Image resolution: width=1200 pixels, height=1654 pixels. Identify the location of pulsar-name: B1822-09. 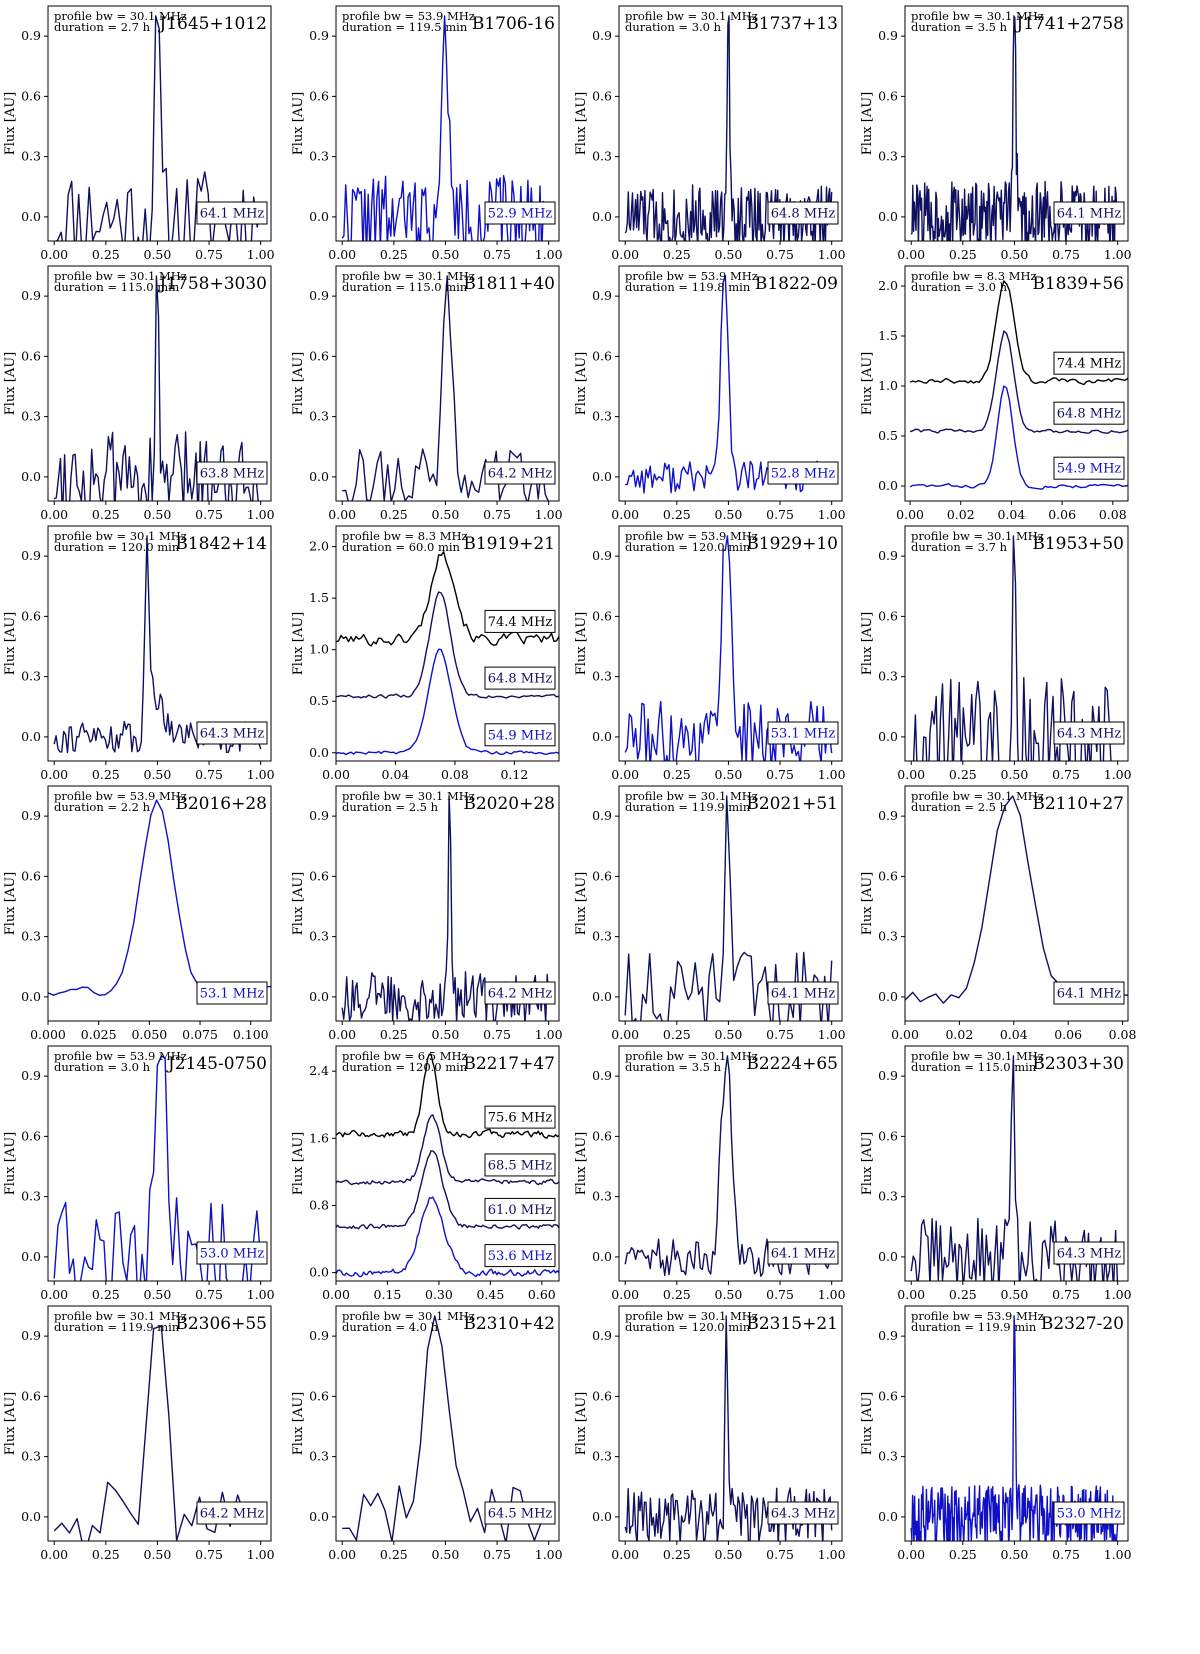
(796, 284).